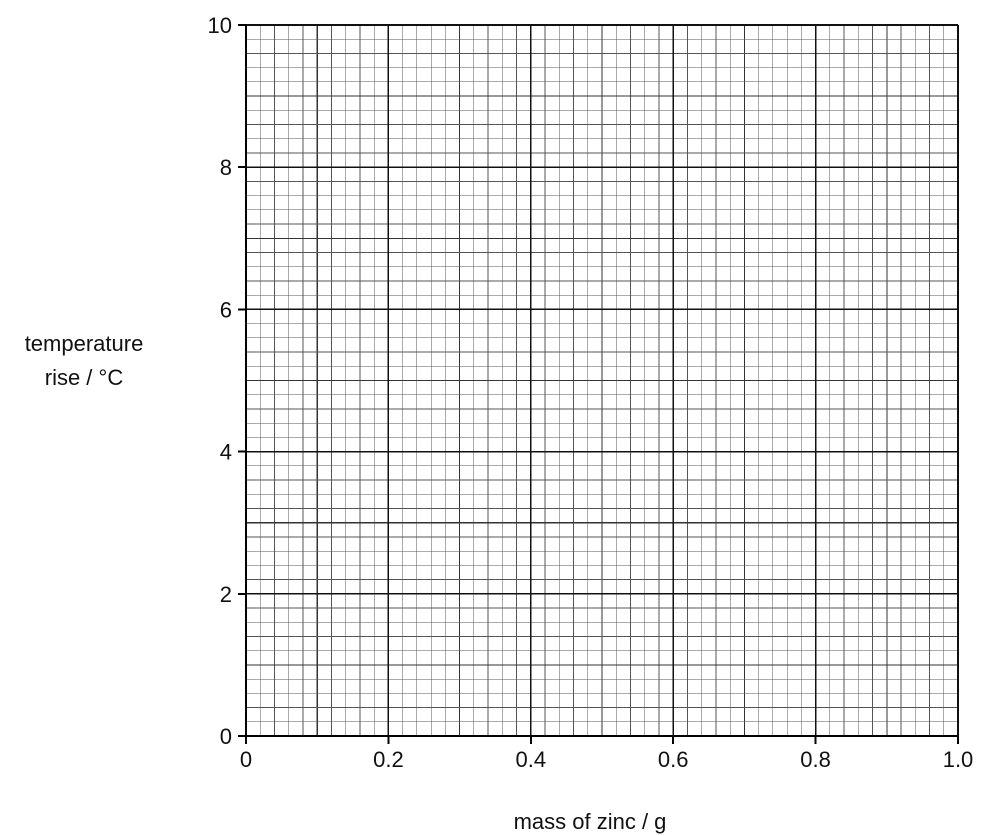 Image resolution: width=983 pixels, height=836 pixels. Describe the element at coordinates (590, 821) in the screenshot. I see `x-axis-title: mass of zinc / g` at that location.